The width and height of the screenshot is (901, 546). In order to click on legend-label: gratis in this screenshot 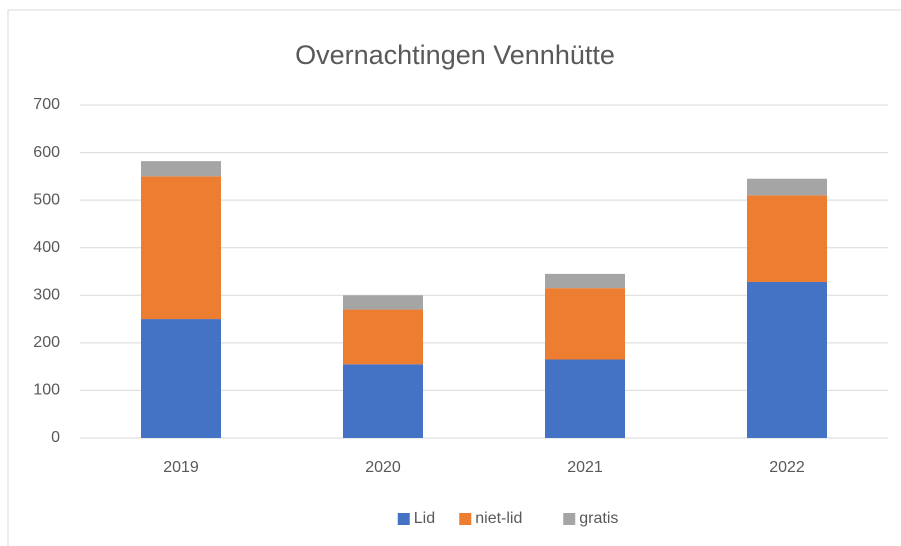, I will do `click(598, 518)`.